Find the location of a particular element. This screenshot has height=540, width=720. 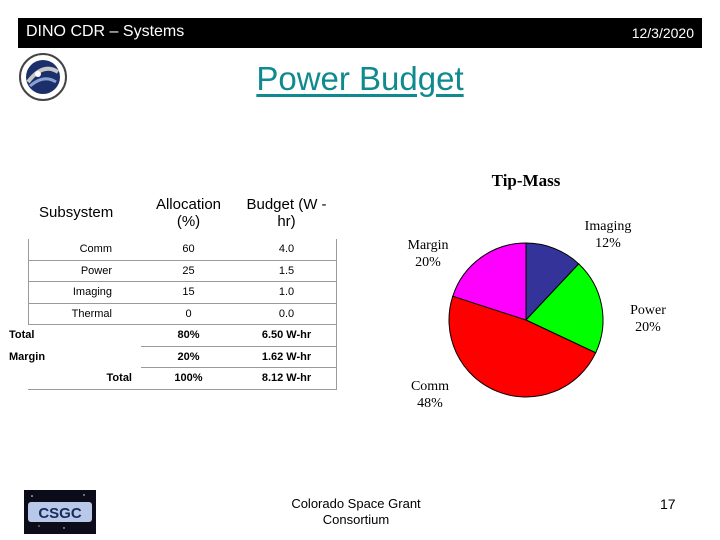

pie-label-power: Power is located at coordinates (648, 310).